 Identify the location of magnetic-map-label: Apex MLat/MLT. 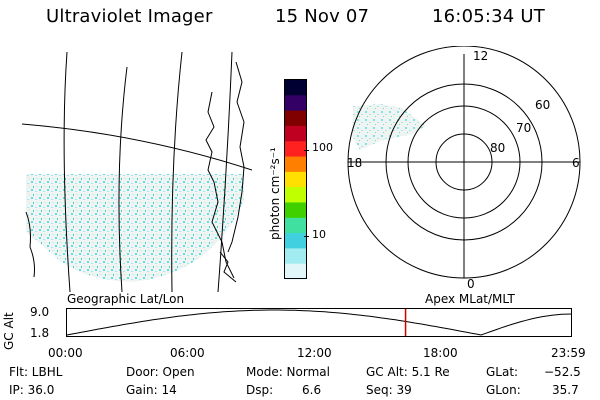
(470, 299).